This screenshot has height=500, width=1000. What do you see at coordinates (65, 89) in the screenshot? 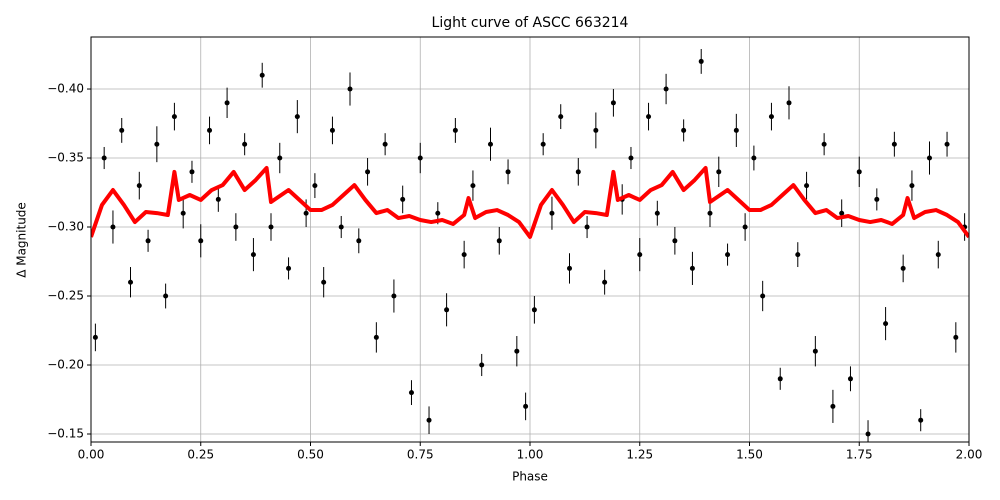
I see `y-tick-label: −0.40` at bounding box center [65, 89].